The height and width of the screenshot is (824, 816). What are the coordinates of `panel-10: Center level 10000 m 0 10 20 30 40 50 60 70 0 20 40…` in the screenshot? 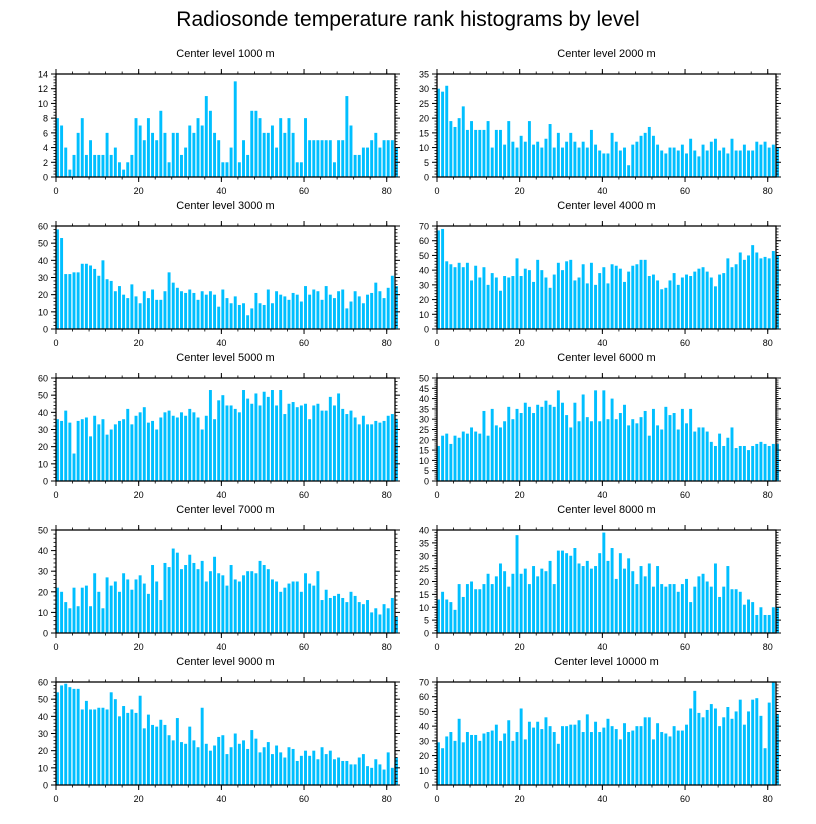 It's located at (600, 730).